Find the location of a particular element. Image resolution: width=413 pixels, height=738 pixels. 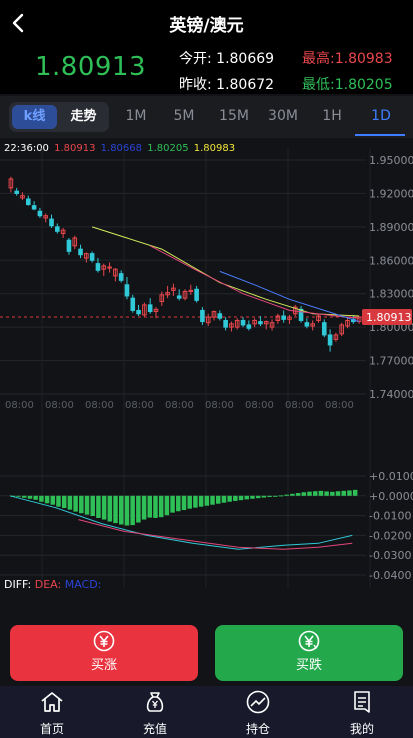

macd-y-tick-label: -0.0200 is located at coordinates (390, 535).